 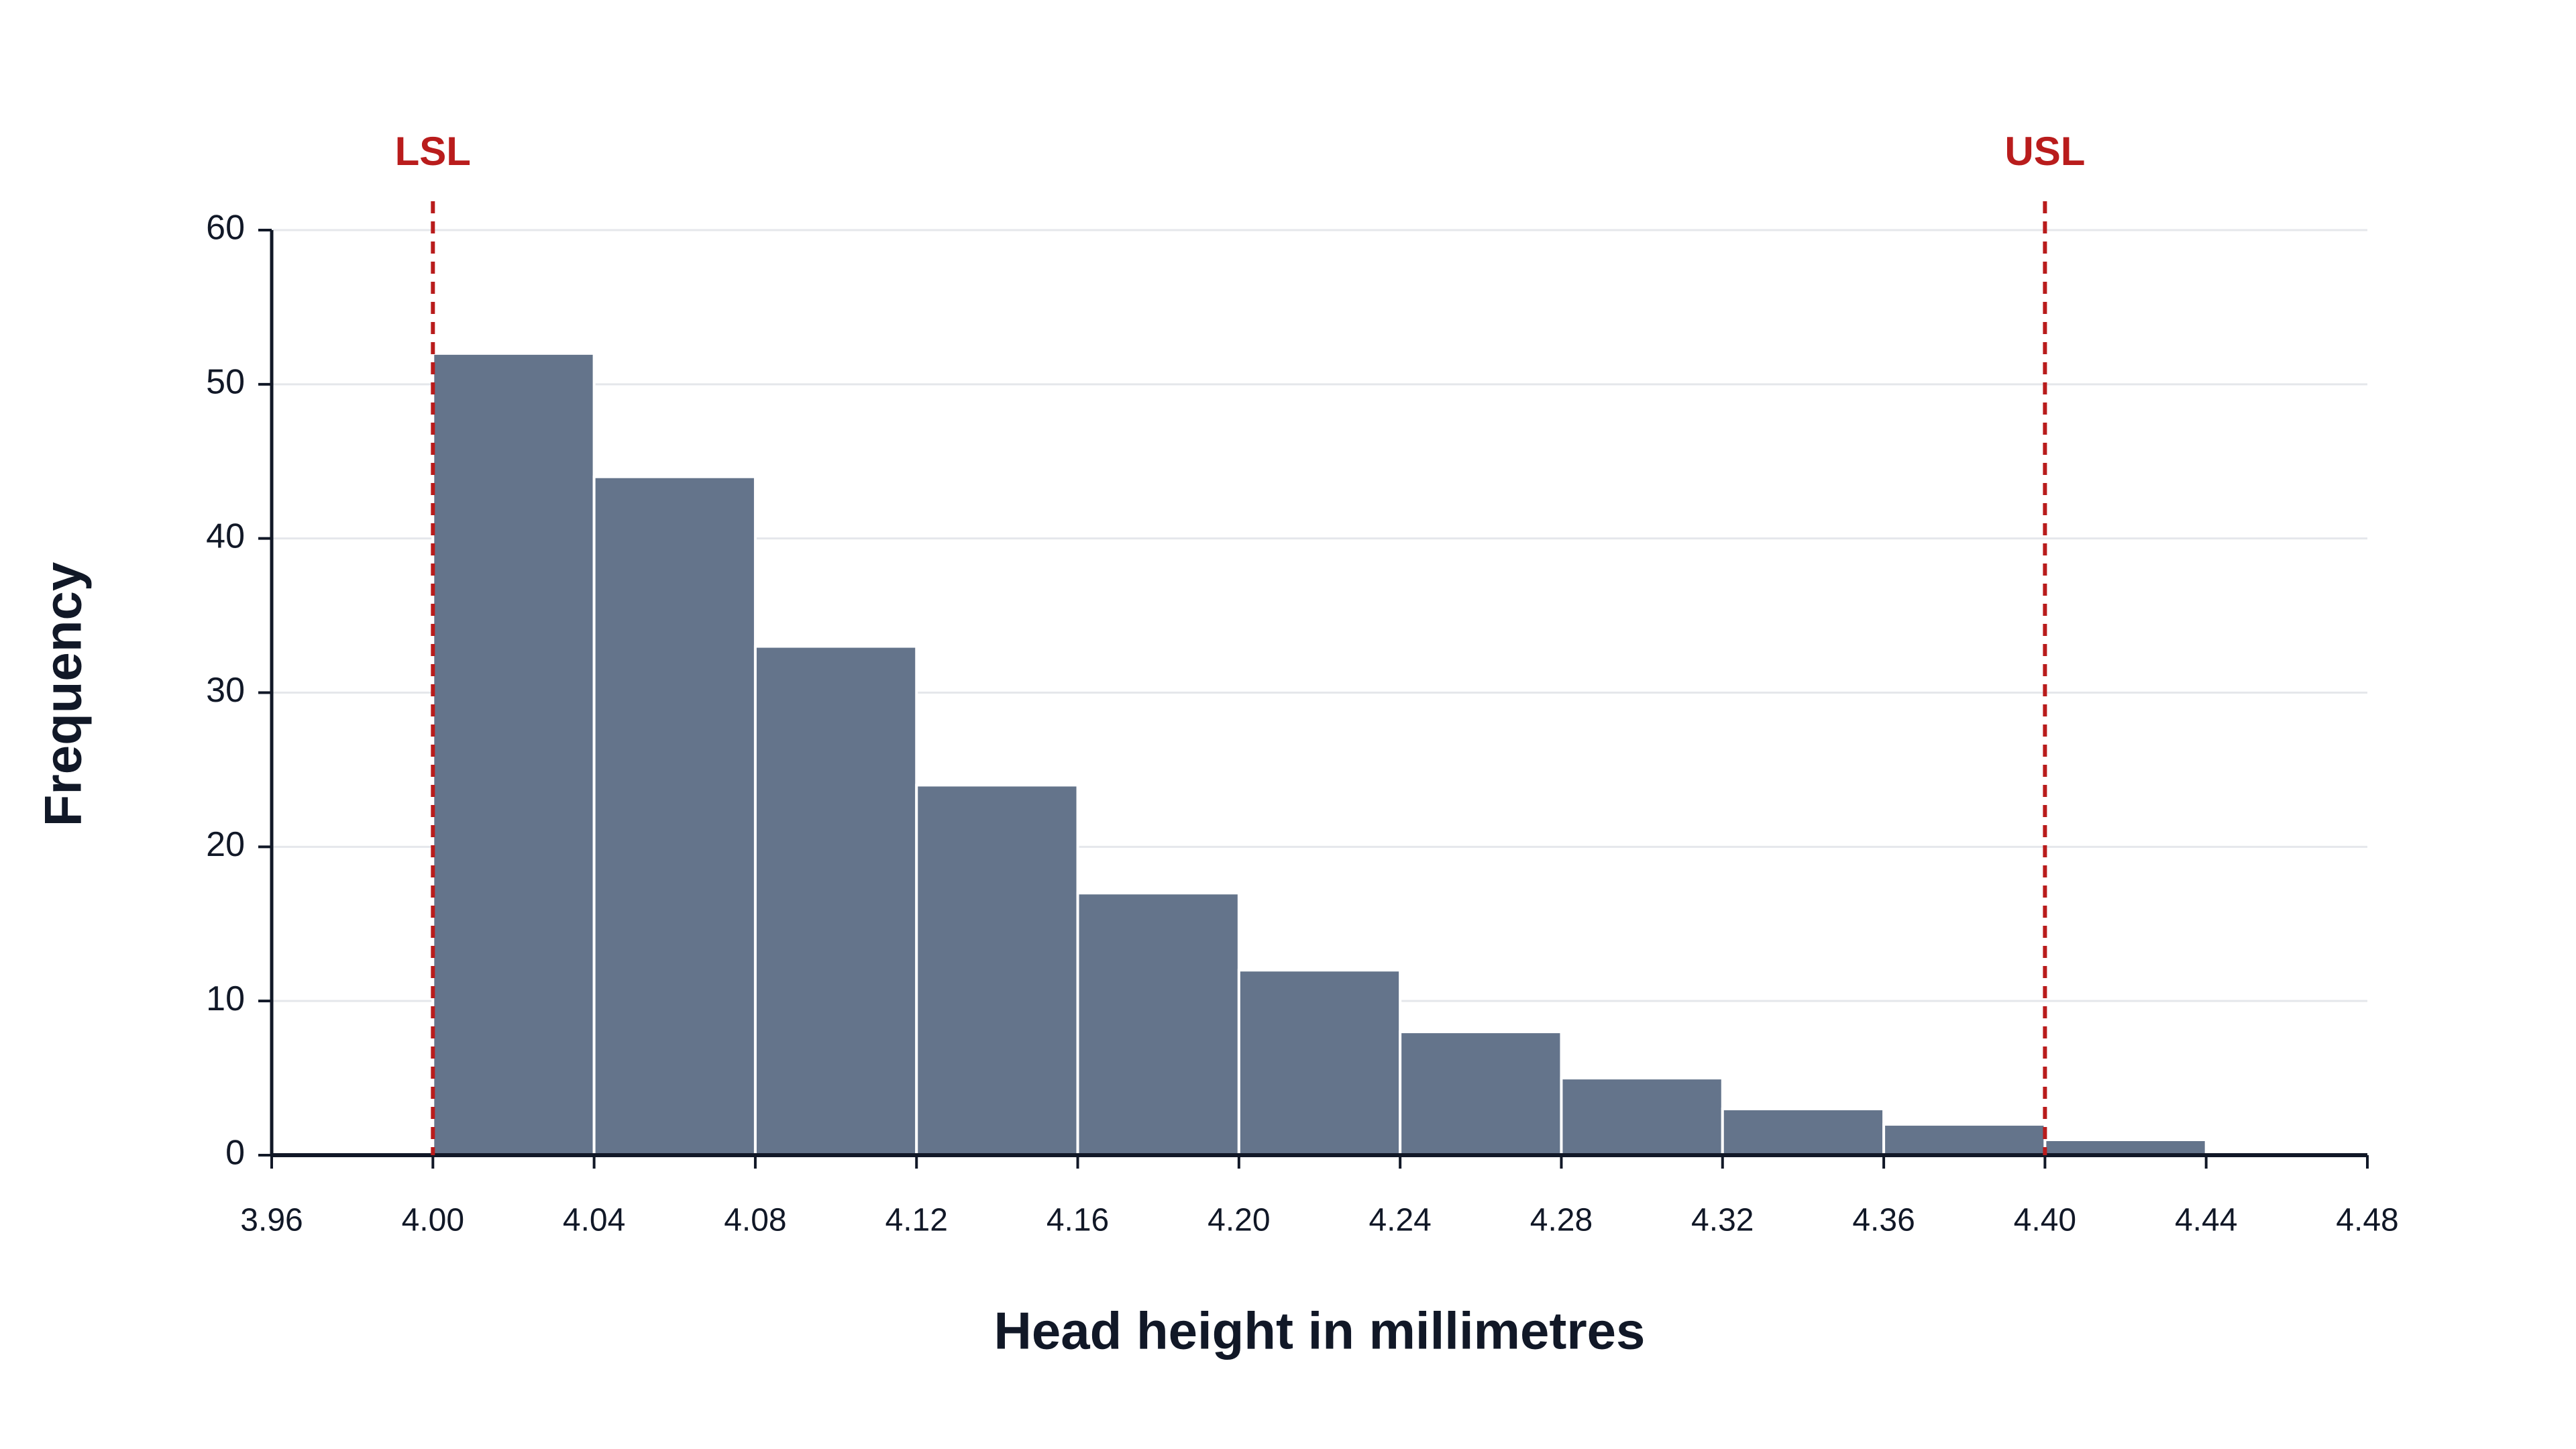 I want to click on spec-limit-label: LSL, so click(x=433, y=151).